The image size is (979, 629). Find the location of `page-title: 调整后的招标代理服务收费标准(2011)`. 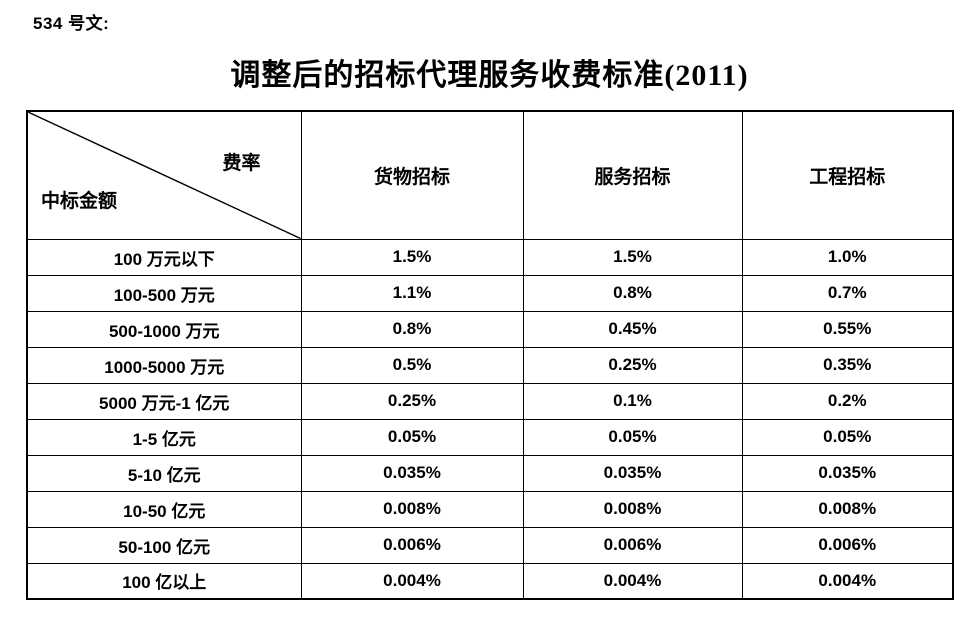

page-title: 调整后的招标代理服务收费标准(2011) is located at coordinates (489, 75).